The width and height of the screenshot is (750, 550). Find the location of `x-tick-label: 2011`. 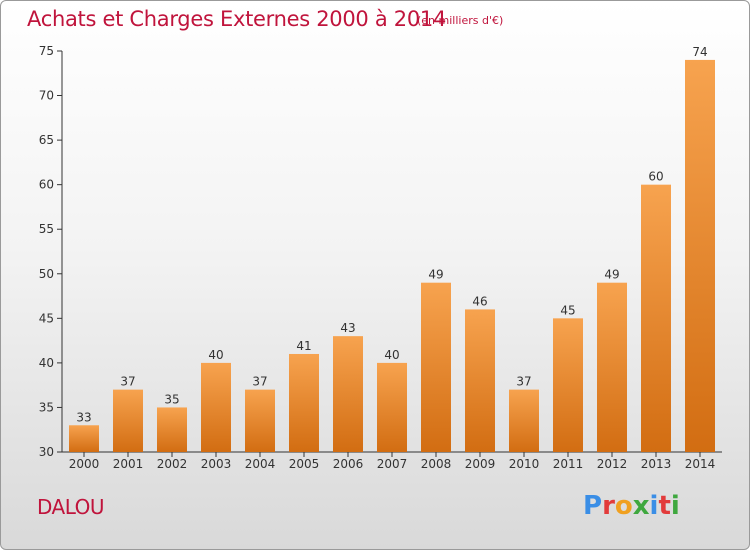

x-tick-label: 2011 is located at coordinates (568, 464).